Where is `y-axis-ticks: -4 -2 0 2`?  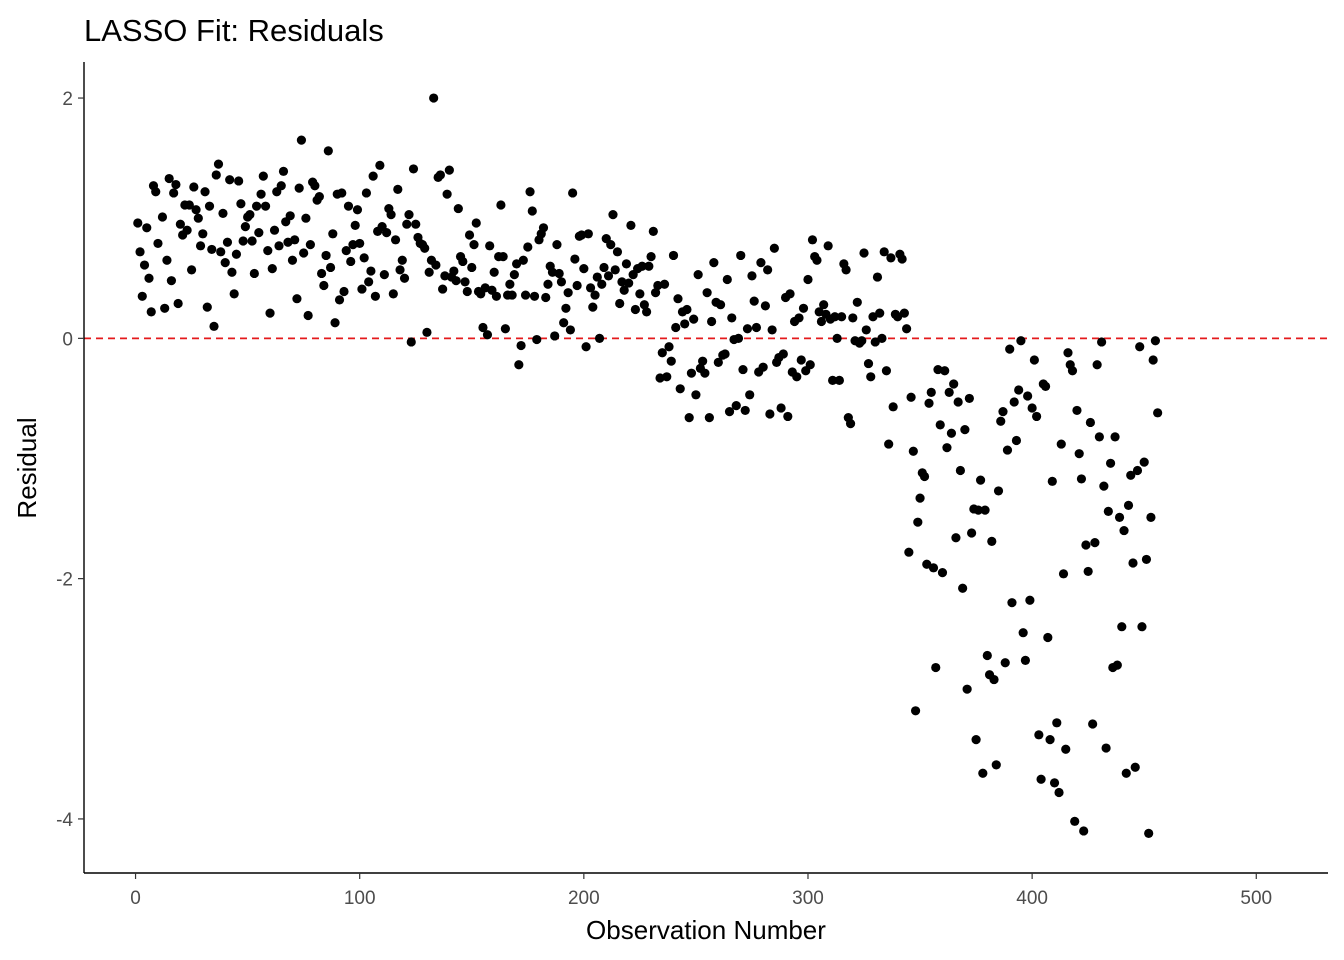
y-axis-ticks: -4 -2 0 2 is located at coordinates (70, 460).